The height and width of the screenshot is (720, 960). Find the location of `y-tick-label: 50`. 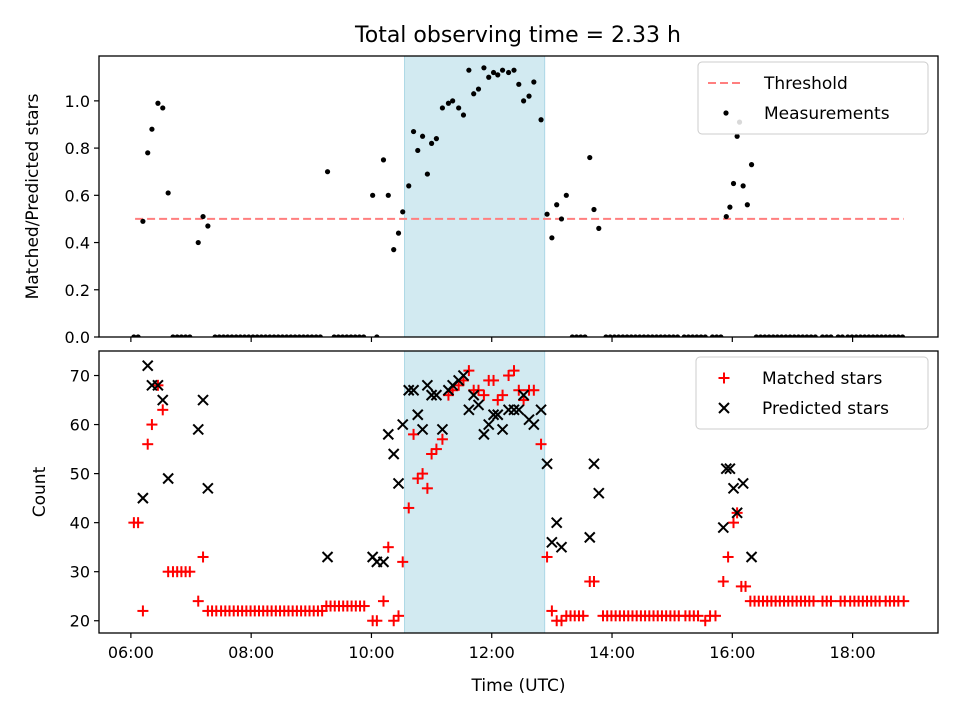

y-tick-label: 50 is located at coordinates (80, 474).